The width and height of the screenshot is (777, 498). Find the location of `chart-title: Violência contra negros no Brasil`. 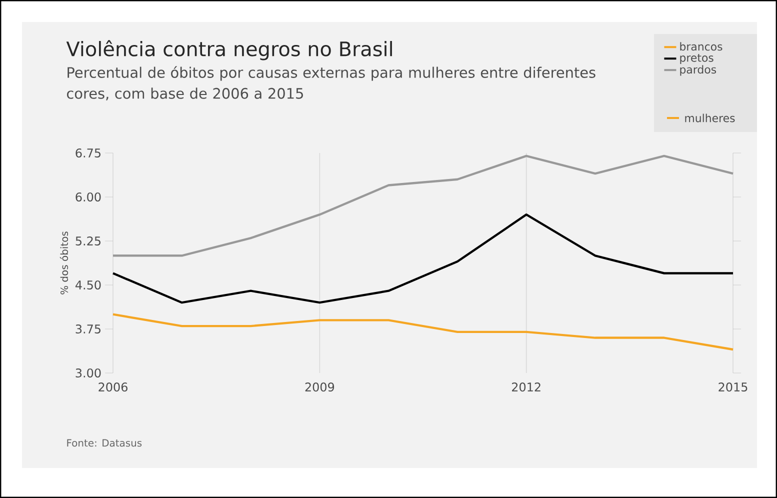

chart-title: Violência contra negros no Brasil is located at coordinates (229, 50).